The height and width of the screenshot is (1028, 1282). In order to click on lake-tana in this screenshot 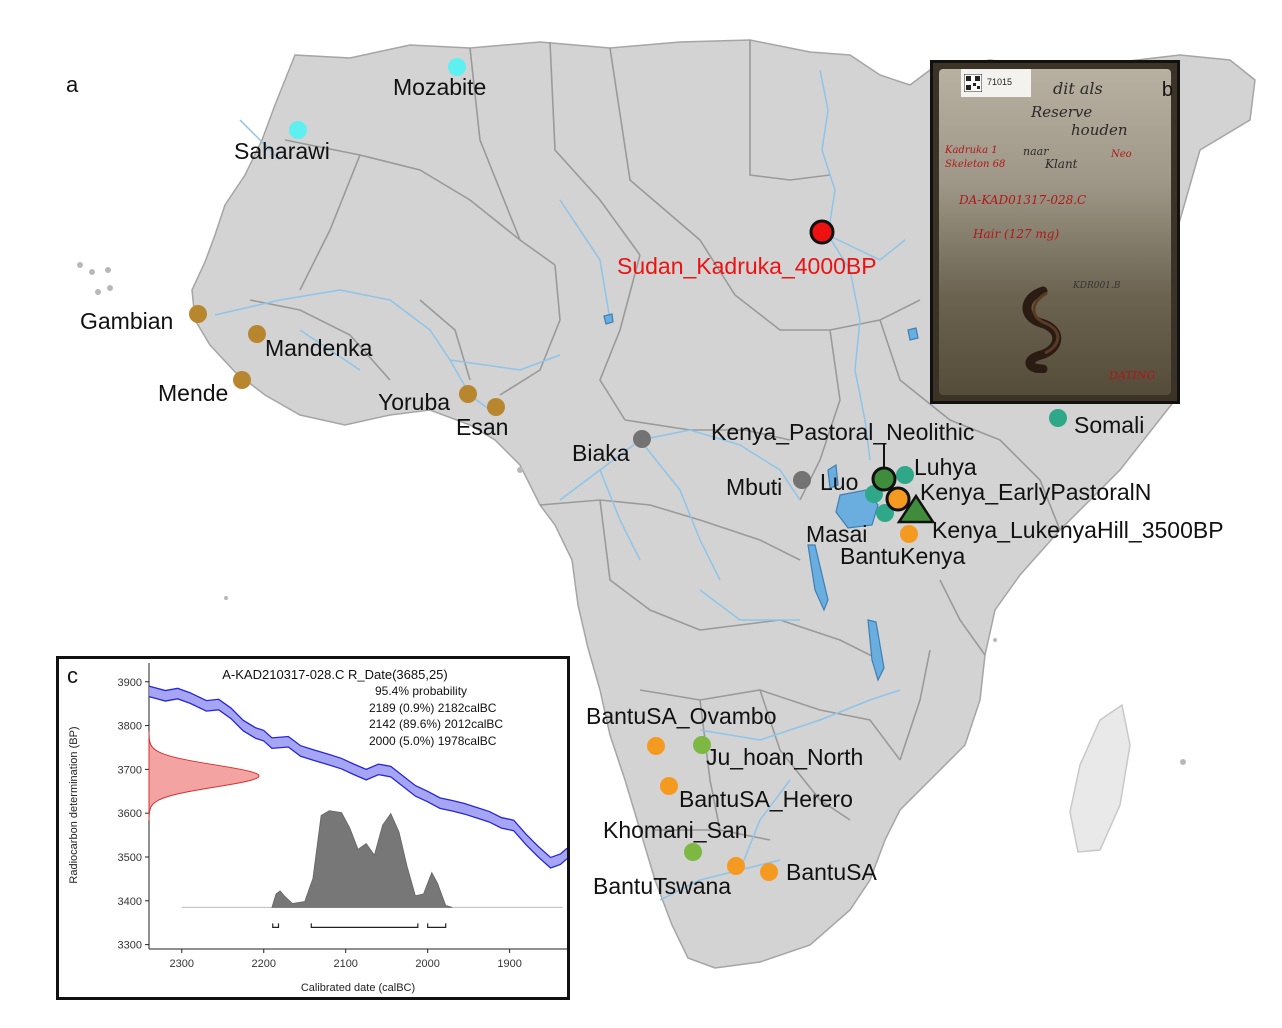, I will do `click(913, 334)`.